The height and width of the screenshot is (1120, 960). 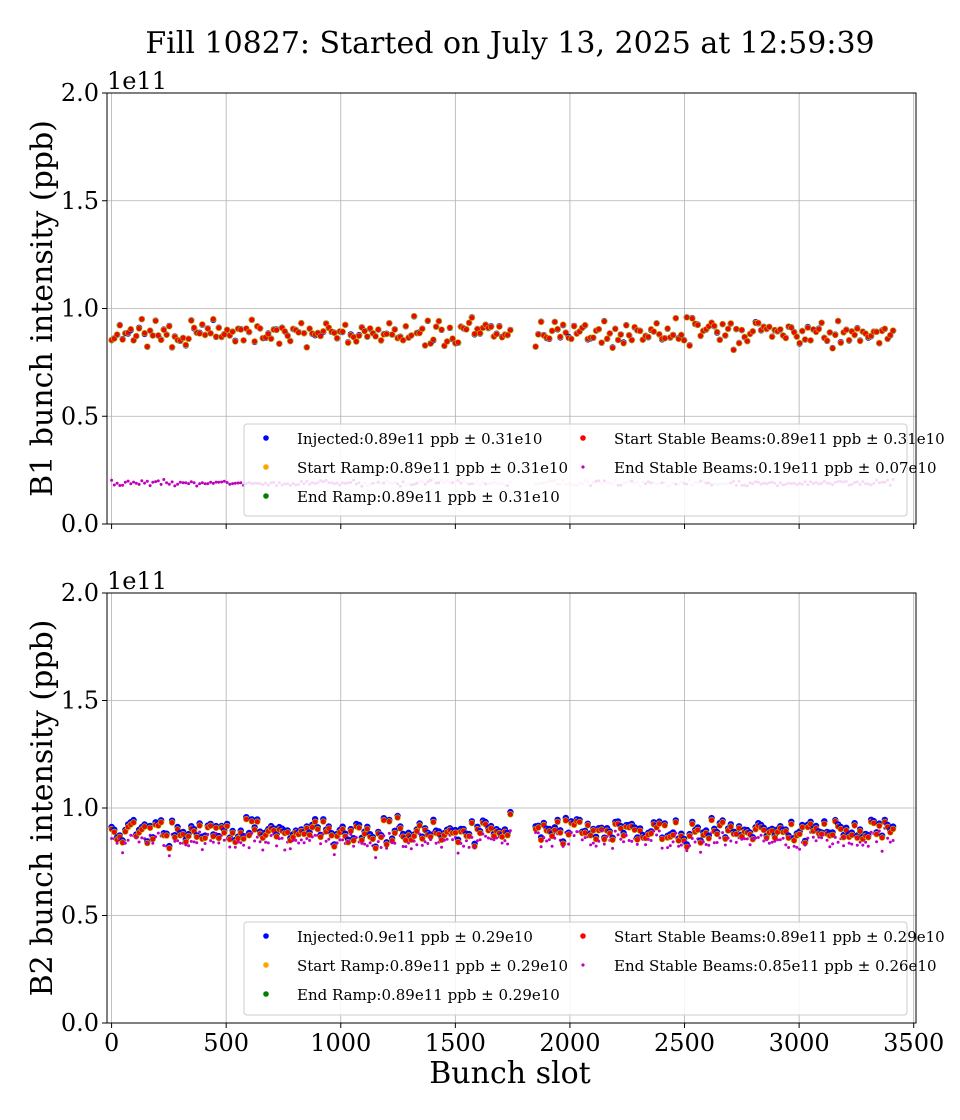 What do you see at coordinates (80, 593) in the screenshot?
I see `y-tick-label: 2.0` at bounding box center [80, 593].